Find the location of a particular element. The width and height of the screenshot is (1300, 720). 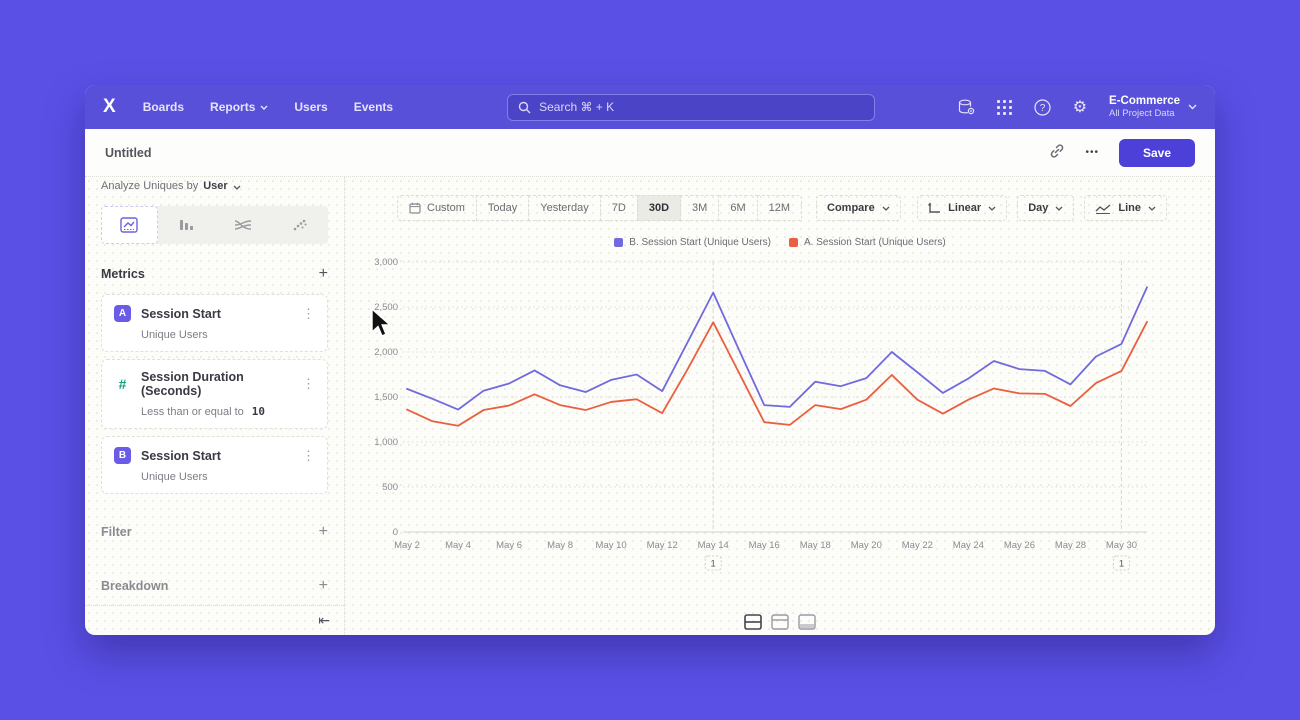

tab-insights is located at coordinates (129, 225).